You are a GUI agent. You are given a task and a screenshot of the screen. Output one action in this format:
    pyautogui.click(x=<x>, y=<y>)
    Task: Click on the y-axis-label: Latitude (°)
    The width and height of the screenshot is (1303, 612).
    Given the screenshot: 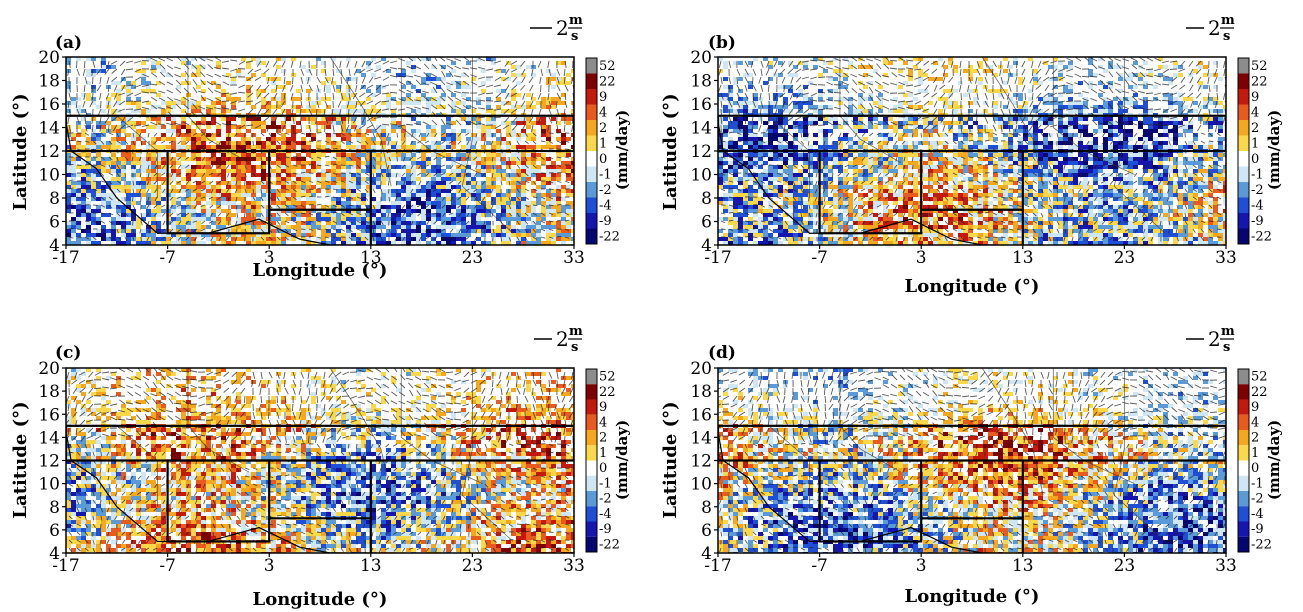 What is the action you would take?
    pyautogui.click(x=670, y=151)
    